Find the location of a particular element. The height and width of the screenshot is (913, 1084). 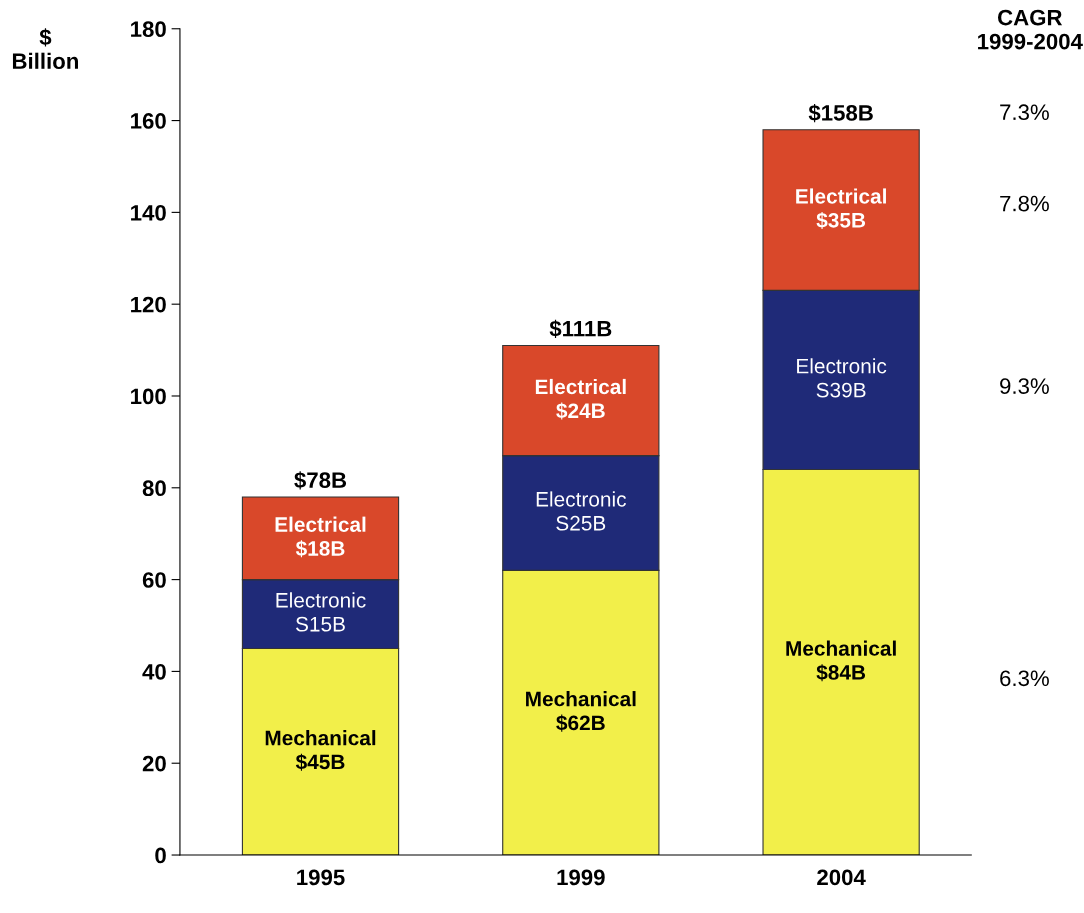

text: 6.3% is located at coordinates (1024, 678).